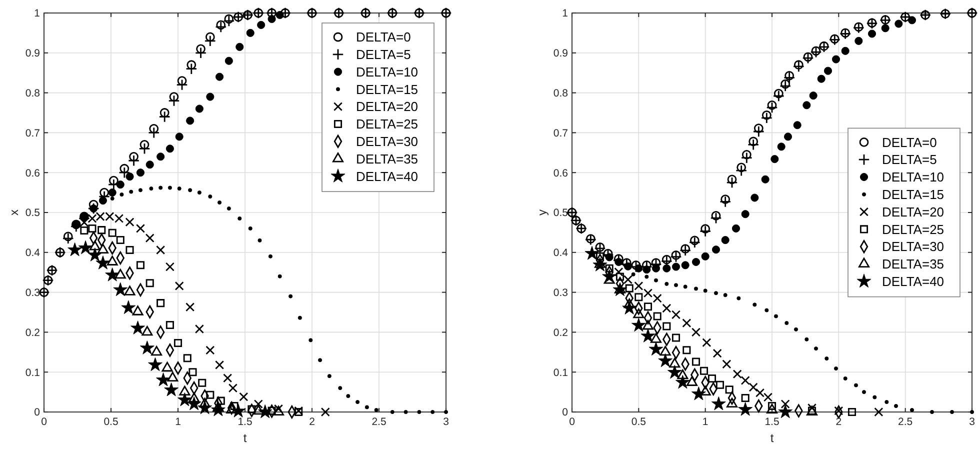 The width and height of the screenshot is (978, 453). I want to click on x-tick-label: 2, so click(312, 422).